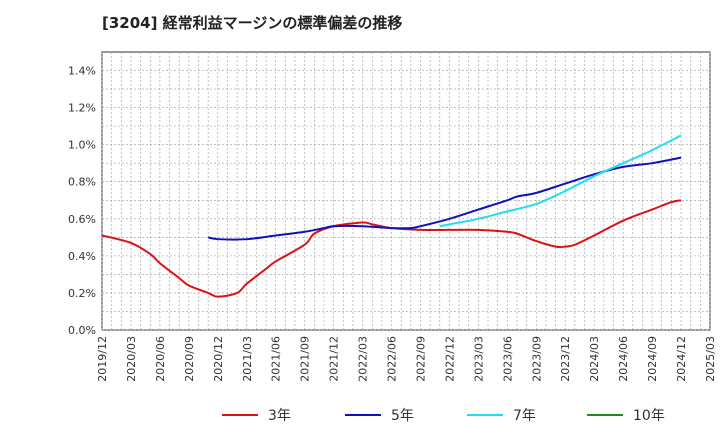  What do you see at coordinates (507, 359) in the screenshot?
I see `x-tick-label: 2023/06` at bounding box center [507, 359].